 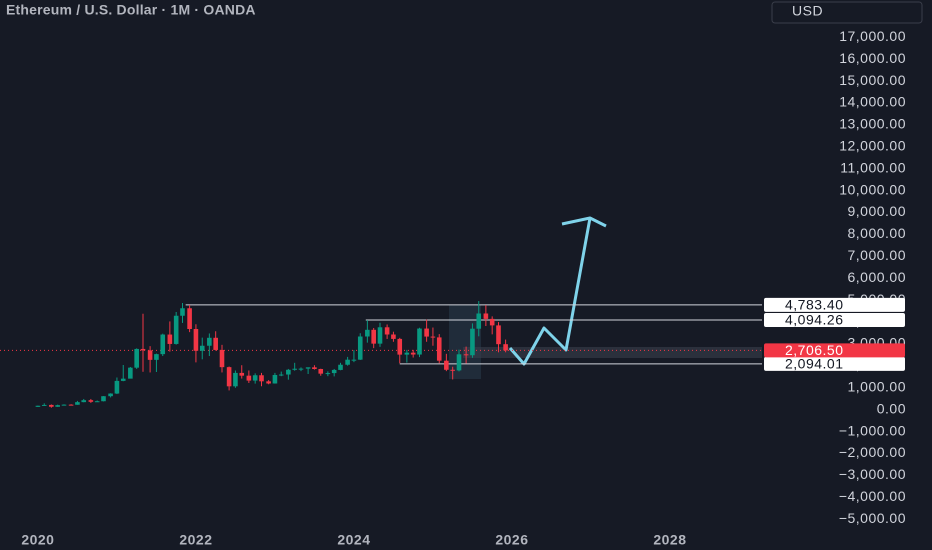 What do you see at coordinates (131, 10) in the screenshot?
I see `chart-title: Ethereum / U.S. Dollar · 1M · OANDA` at bounding box center [131, 10].